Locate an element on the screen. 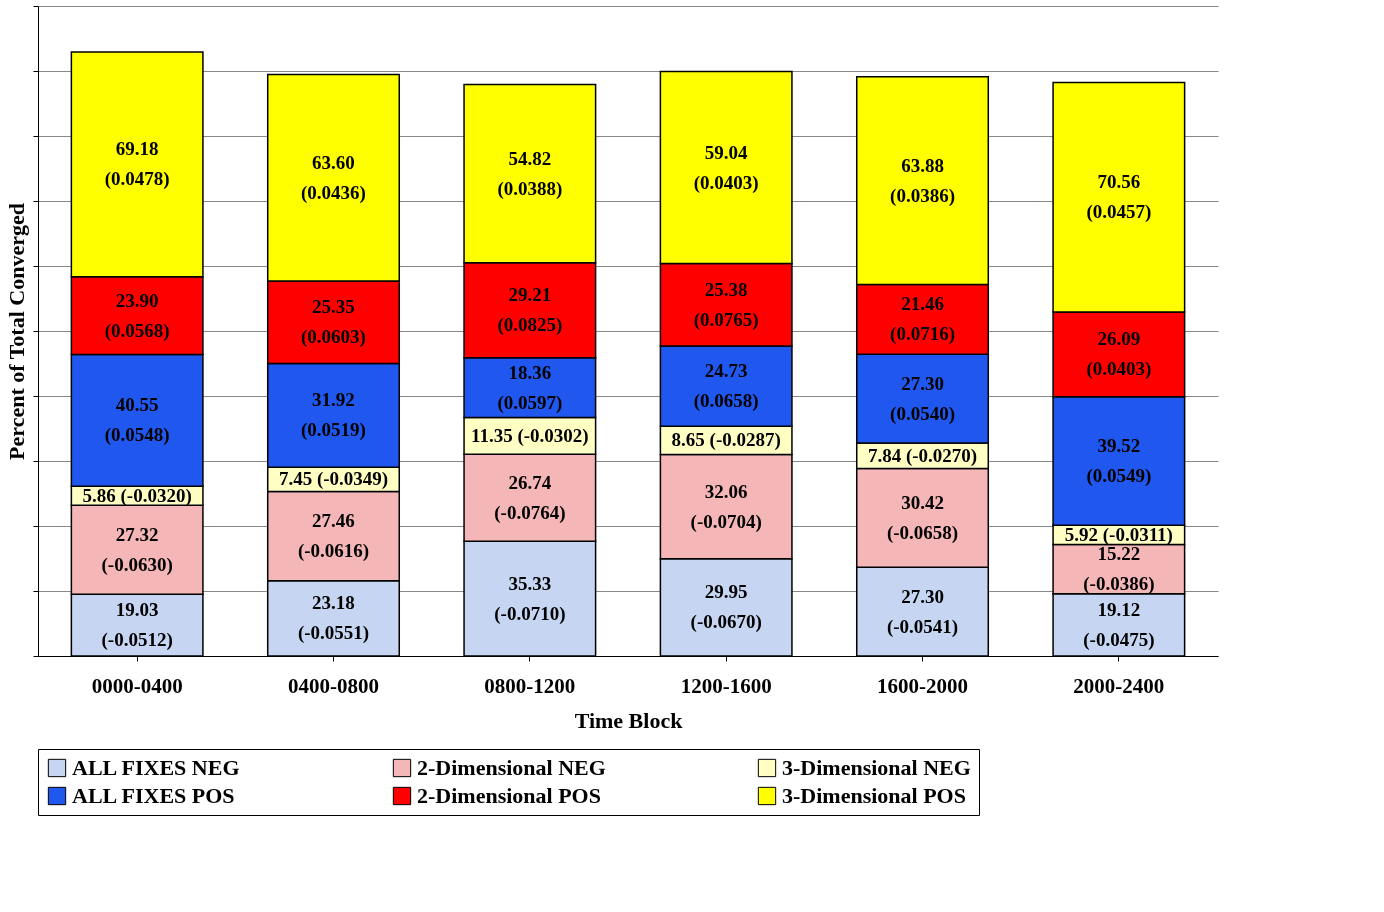 This screenshot has height=912, width=1384. data-label: 7.45 (-0.0349) is located at coordinates (333, 479).